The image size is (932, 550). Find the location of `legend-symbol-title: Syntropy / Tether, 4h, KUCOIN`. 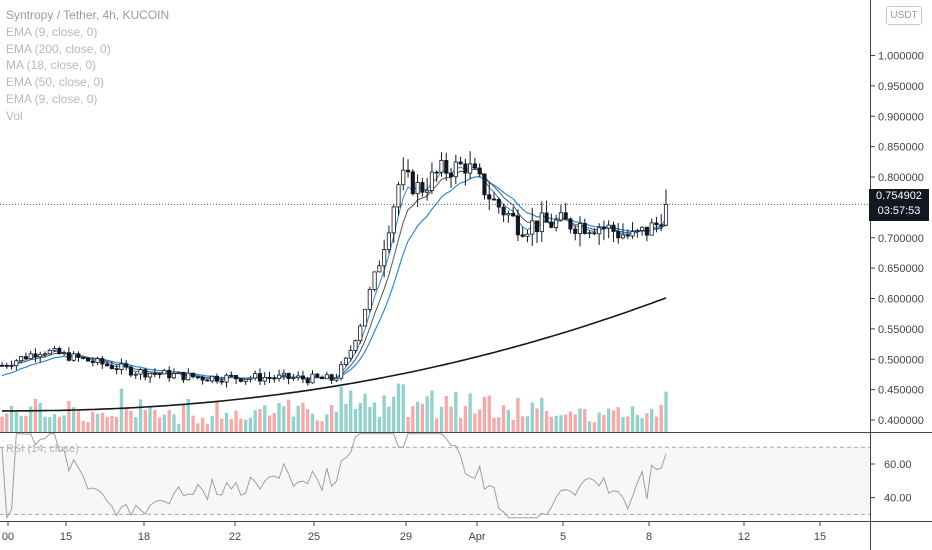

legend-symbol-title: Syntropy / Tether, 4h, KUCOIN is located at coordinates (88, 15).